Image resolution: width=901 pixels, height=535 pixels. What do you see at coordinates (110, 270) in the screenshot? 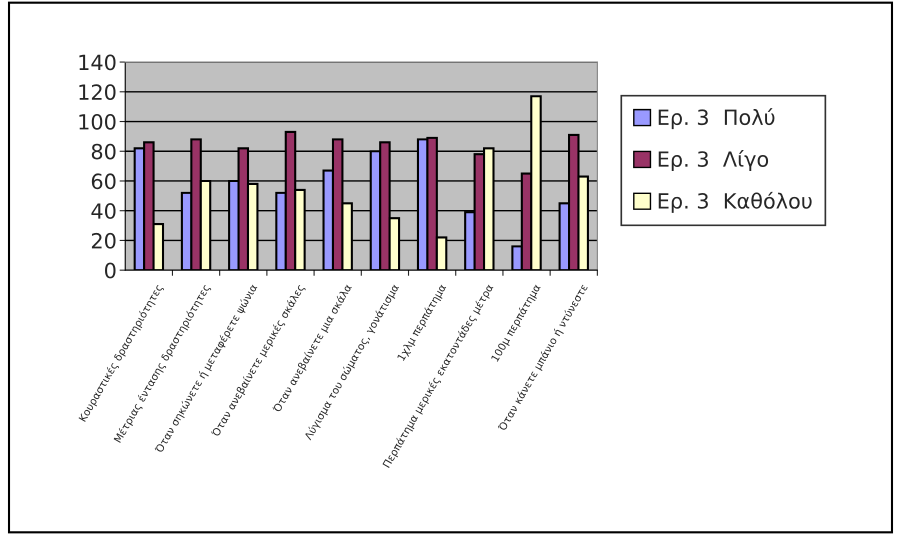
I see `y-tick-label: 0` at bounding box center [110, 270].